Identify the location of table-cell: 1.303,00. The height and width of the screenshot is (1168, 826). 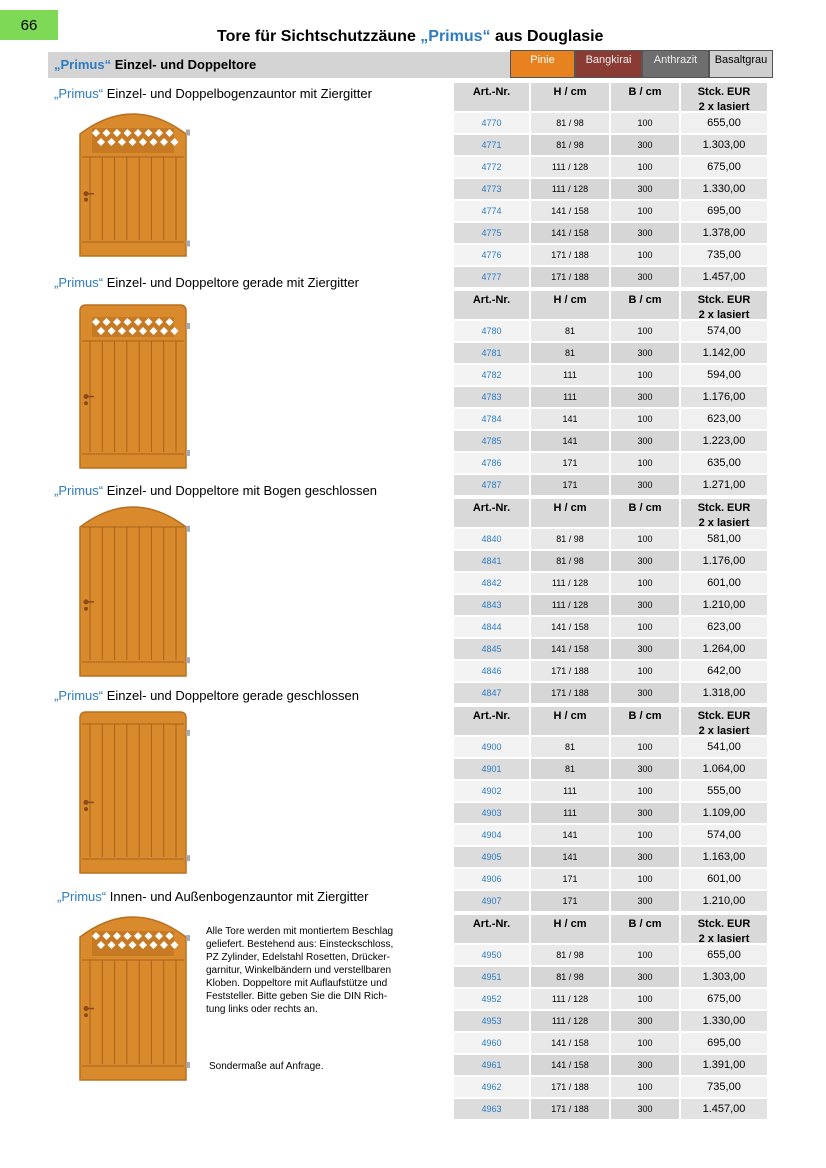
(724, 145).